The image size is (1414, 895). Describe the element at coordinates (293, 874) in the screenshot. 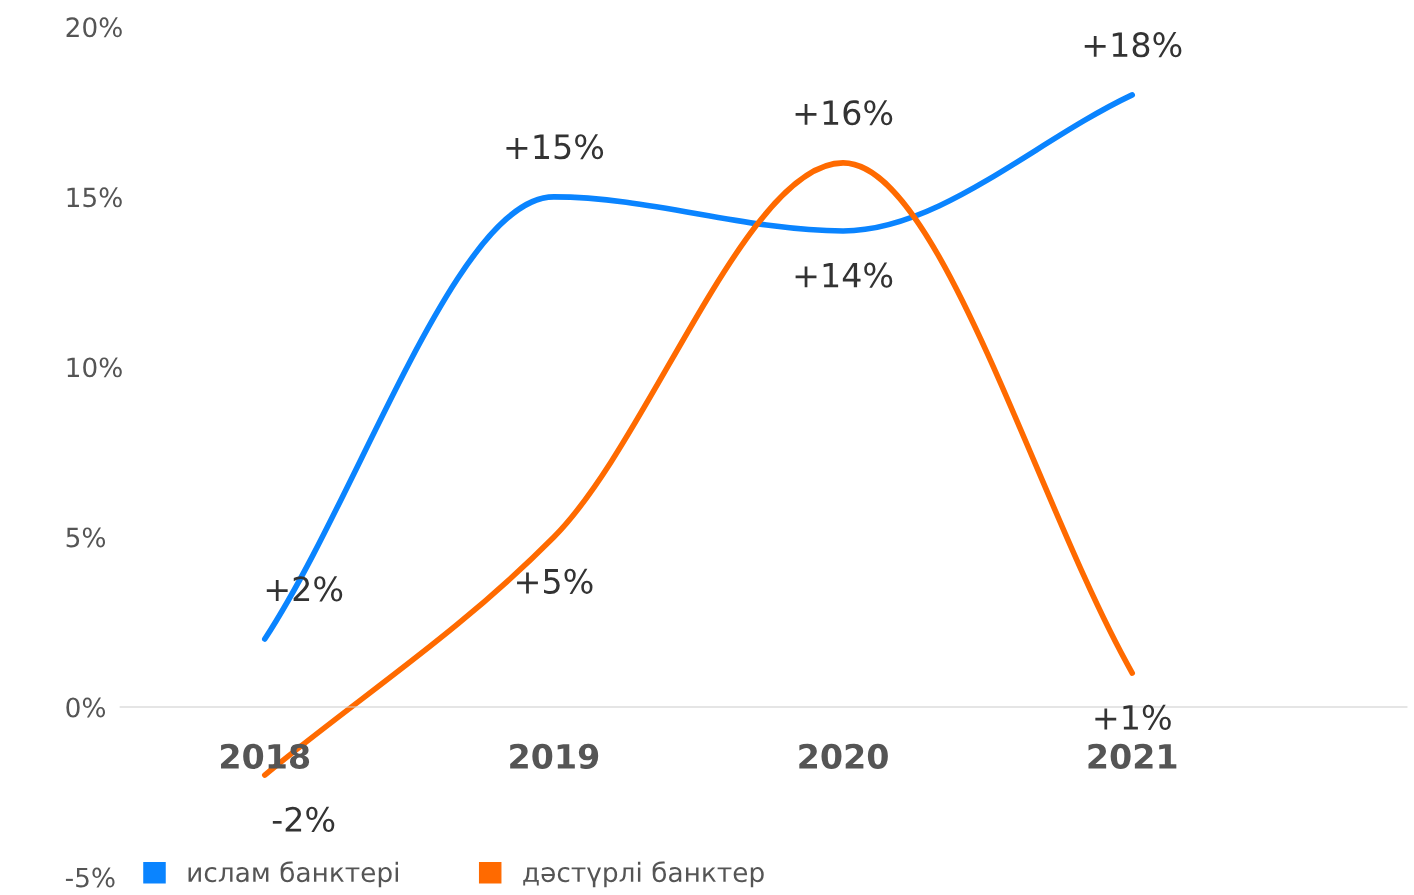

I see `legend-label: ислам банктері` at that location.